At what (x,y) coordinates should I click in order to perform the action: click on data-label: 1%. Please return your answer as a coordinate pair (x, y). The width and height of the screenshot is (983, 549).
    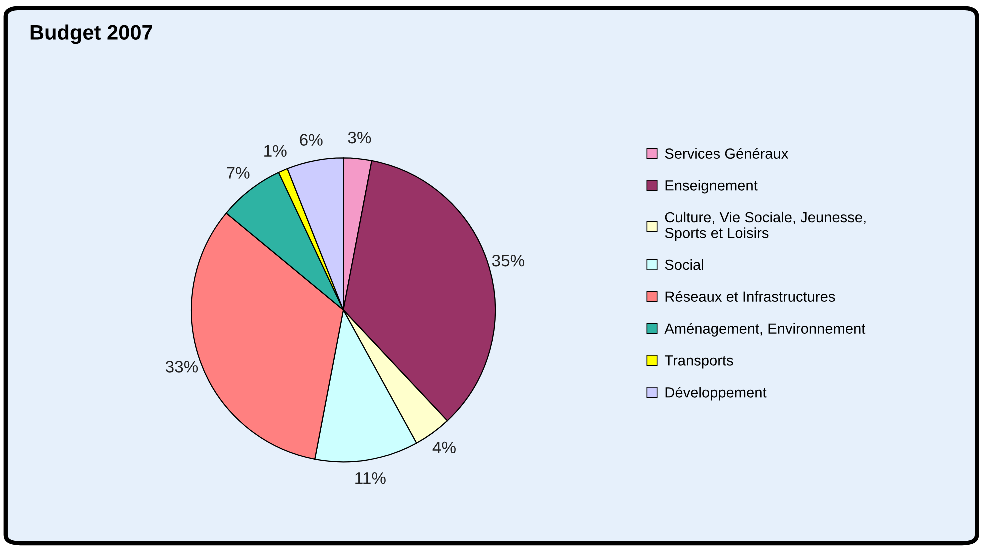
    Looking at the image, I should click on (275, 151).